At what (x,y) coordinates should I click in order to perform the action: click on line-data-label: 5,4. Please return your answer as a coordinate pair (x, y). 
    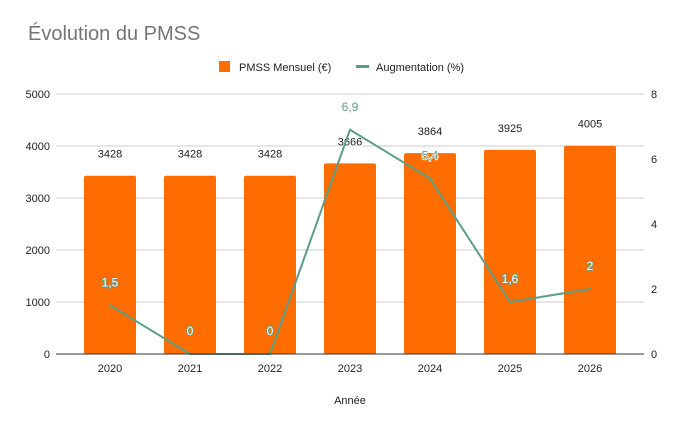
    Looking at the image, I should click on (430, 156).